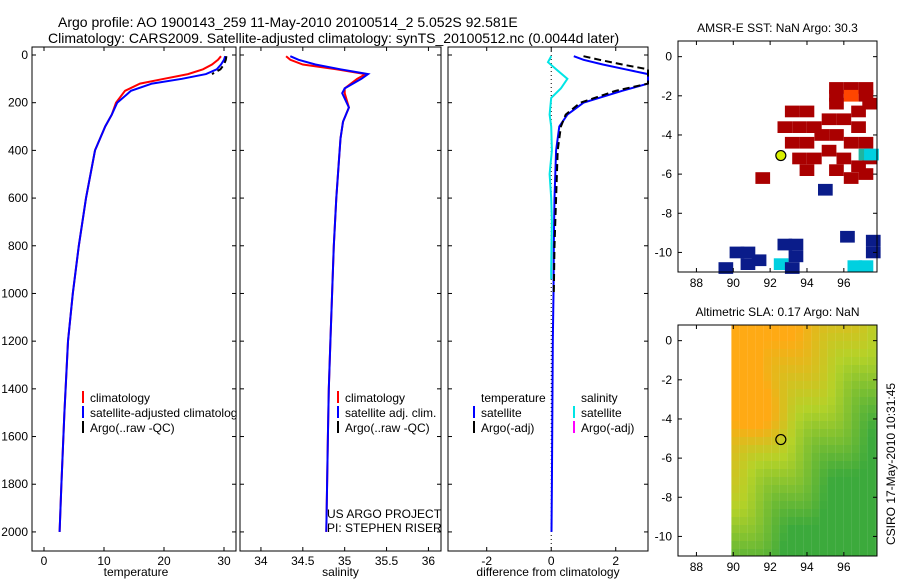 This screenshot has width=900, height=580. Describe the element at coordinates (777, 312) in the screenshot. I see `sla-title: Altimetric SLA: 0.17 Argo: NaN` at that location.